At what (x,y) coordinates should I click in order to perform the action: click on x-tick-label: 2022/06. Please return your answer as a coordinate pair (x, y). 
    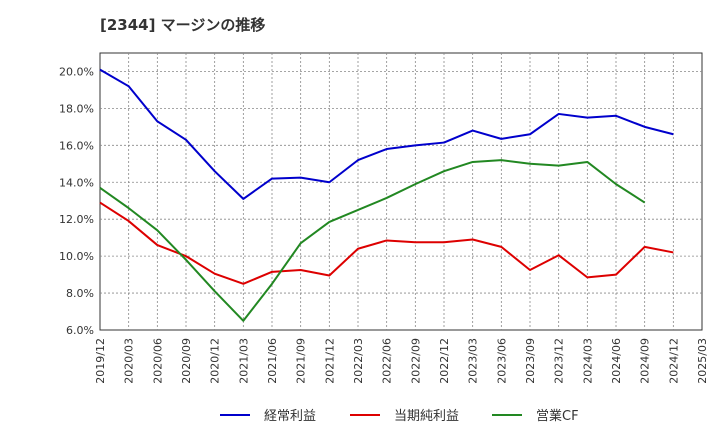
    Looking at the image, I should click on (387, 361).